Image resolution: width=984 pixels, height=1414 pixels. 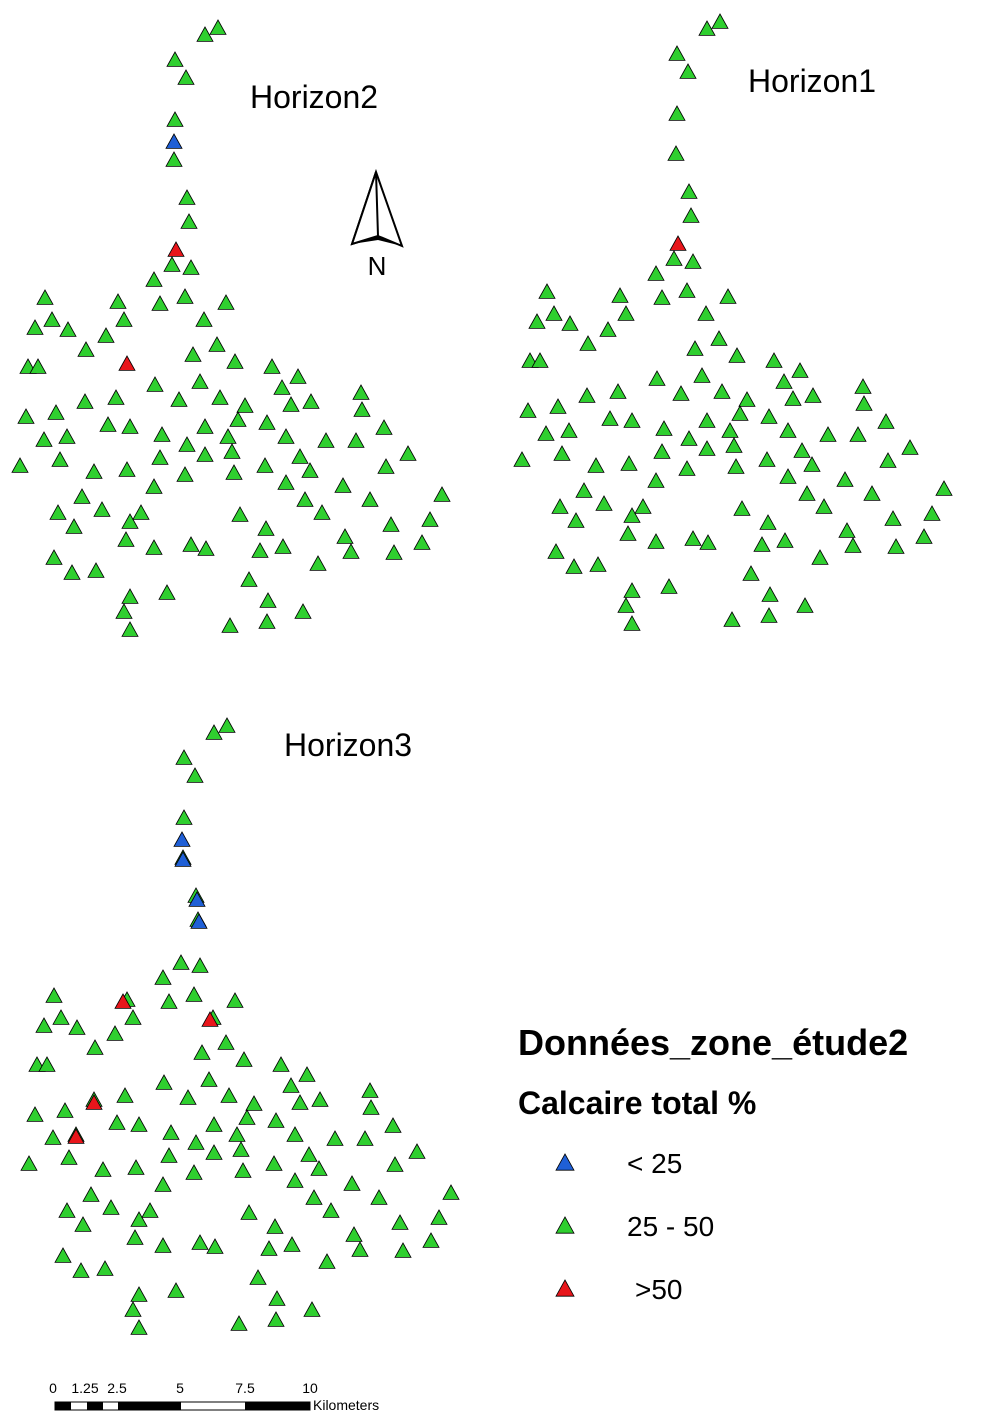 What do you see at coordinates (53, 1388) in the screenshot?
I see `scale-label: 0` at bounding box center [53, 1388].